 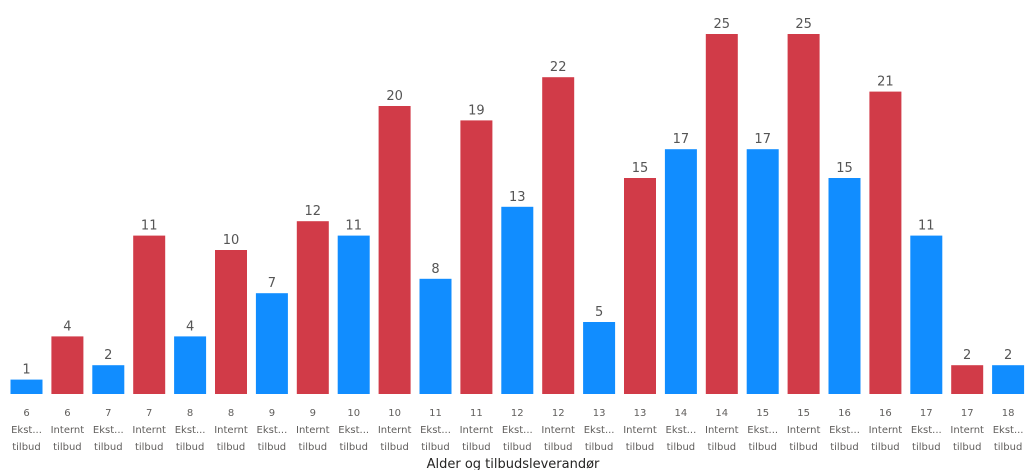 What do you see at coordinates (599, 312) in the screenshot?
I see `value-label: 5` at bounding box center [599, 312].